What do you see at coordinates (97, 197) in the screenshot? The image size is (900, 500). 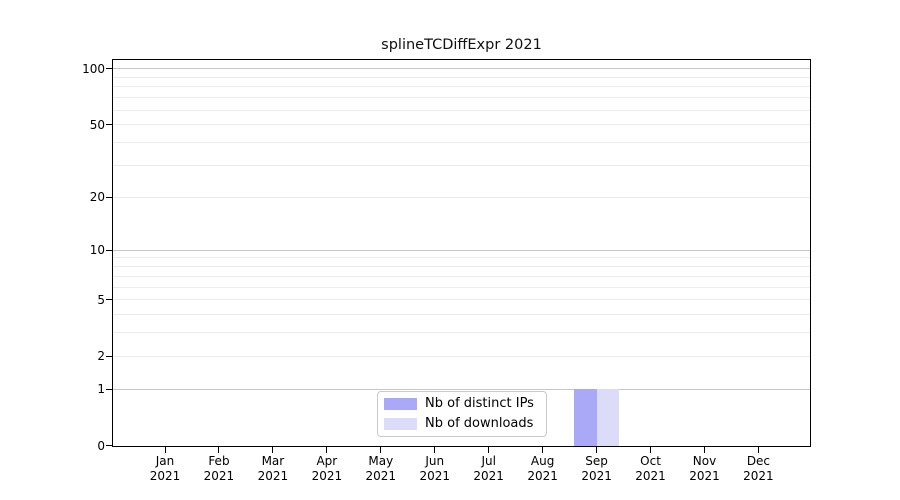 I see `y-tick-label-20: 20` at bounding box center [97, 197].